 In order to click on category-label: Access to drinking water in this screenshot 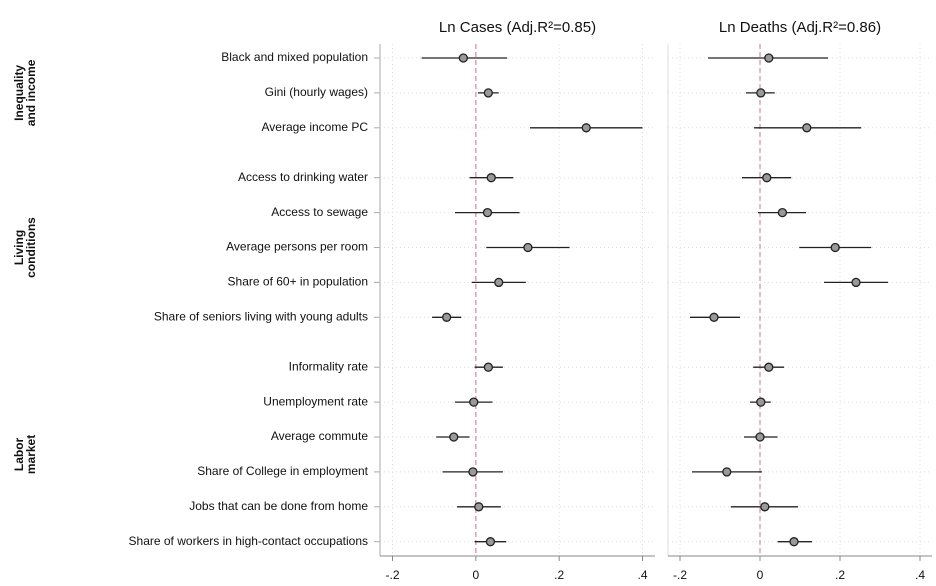, I will do `click(303, 177)`.